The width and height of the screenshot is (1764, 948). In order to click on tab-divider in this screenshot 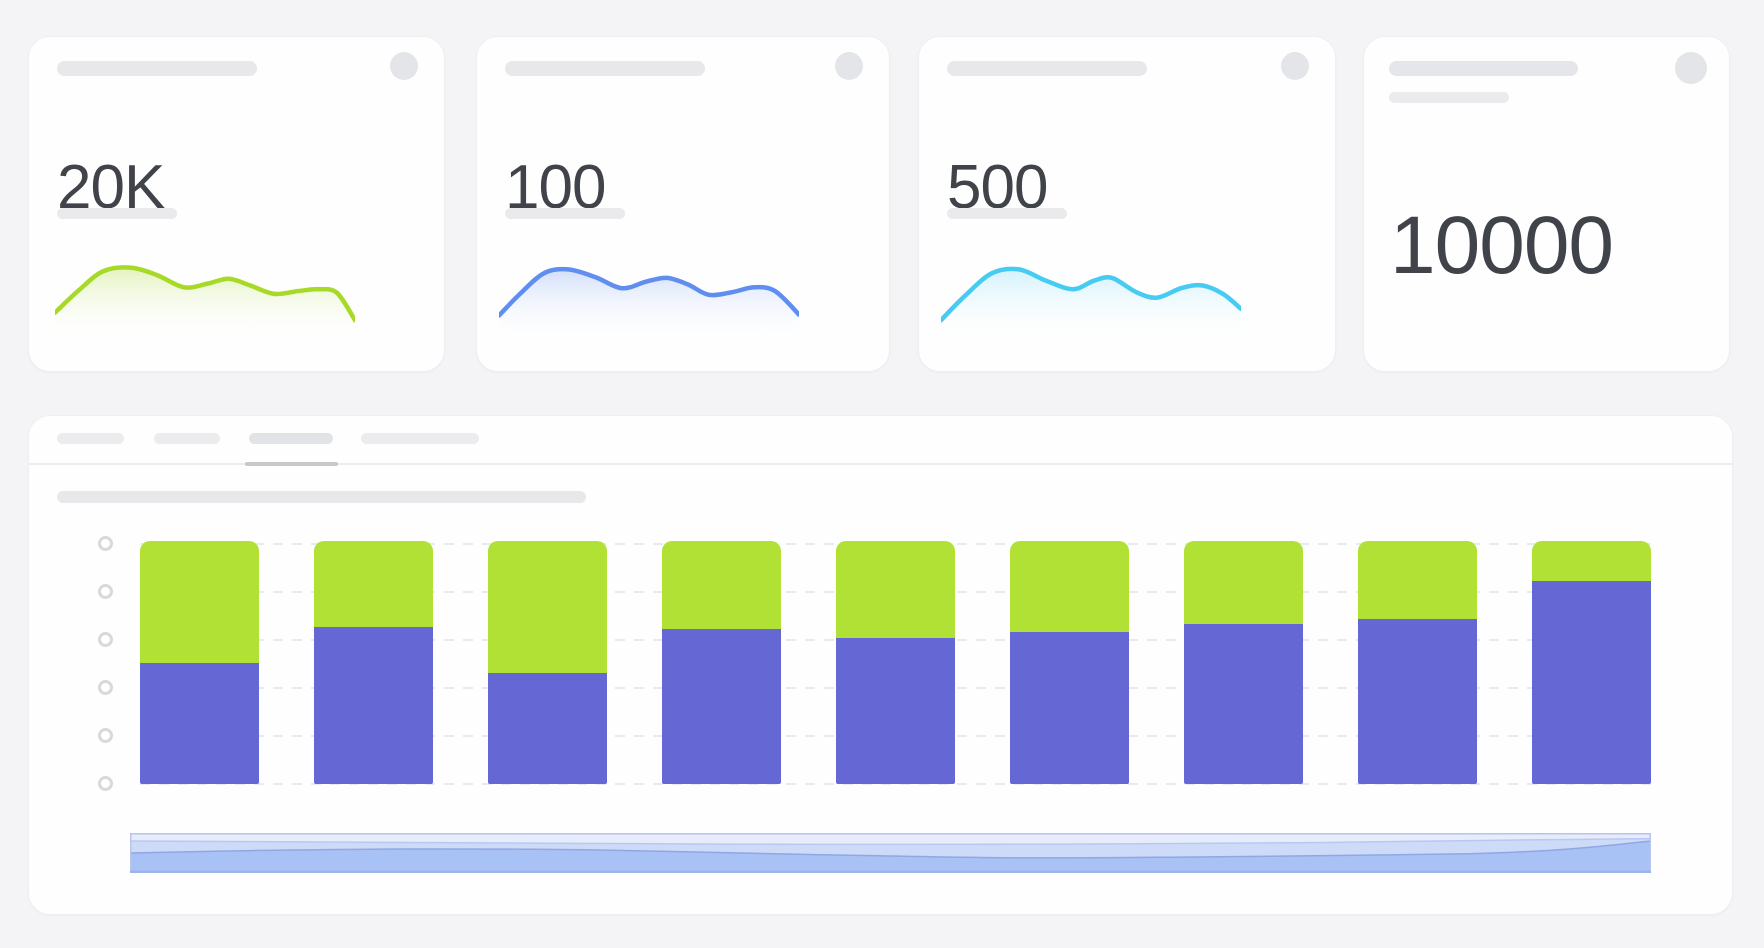, I will do `click(880, 464)`.